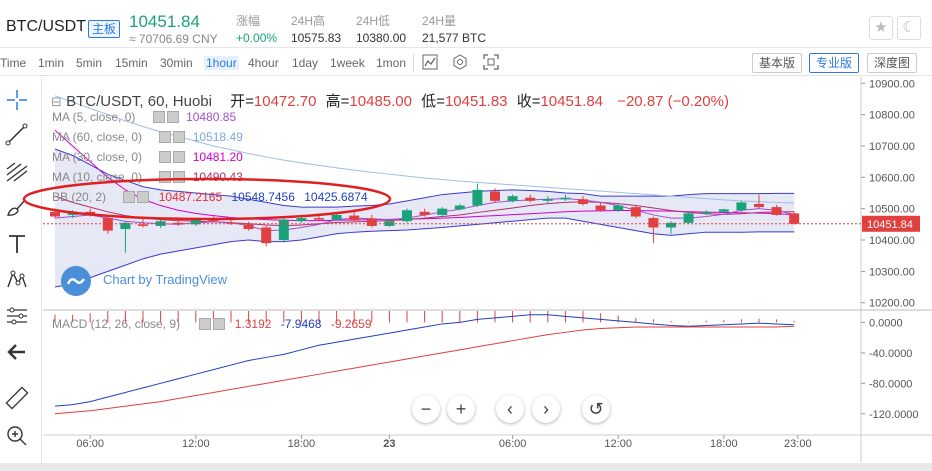 This screenshot has width=932, height=471. Describe the element at coordinates (173, 39) in the screenshot. I see `price-cny: ≈ 70706.69 CNY` at that location.